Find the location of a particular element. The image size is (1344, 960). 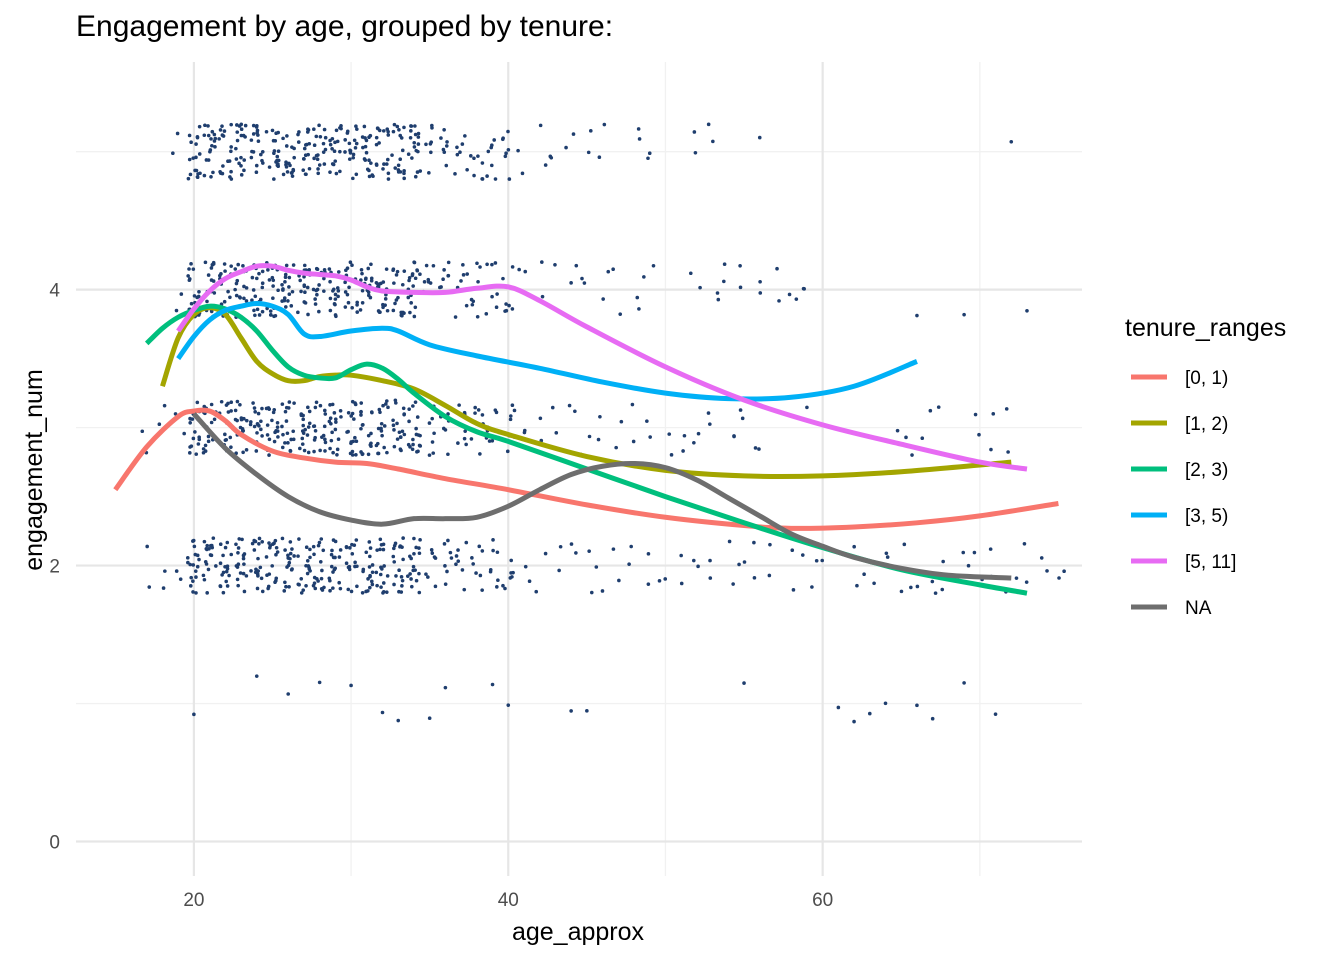

series-line is located at coordinates (602, 367).